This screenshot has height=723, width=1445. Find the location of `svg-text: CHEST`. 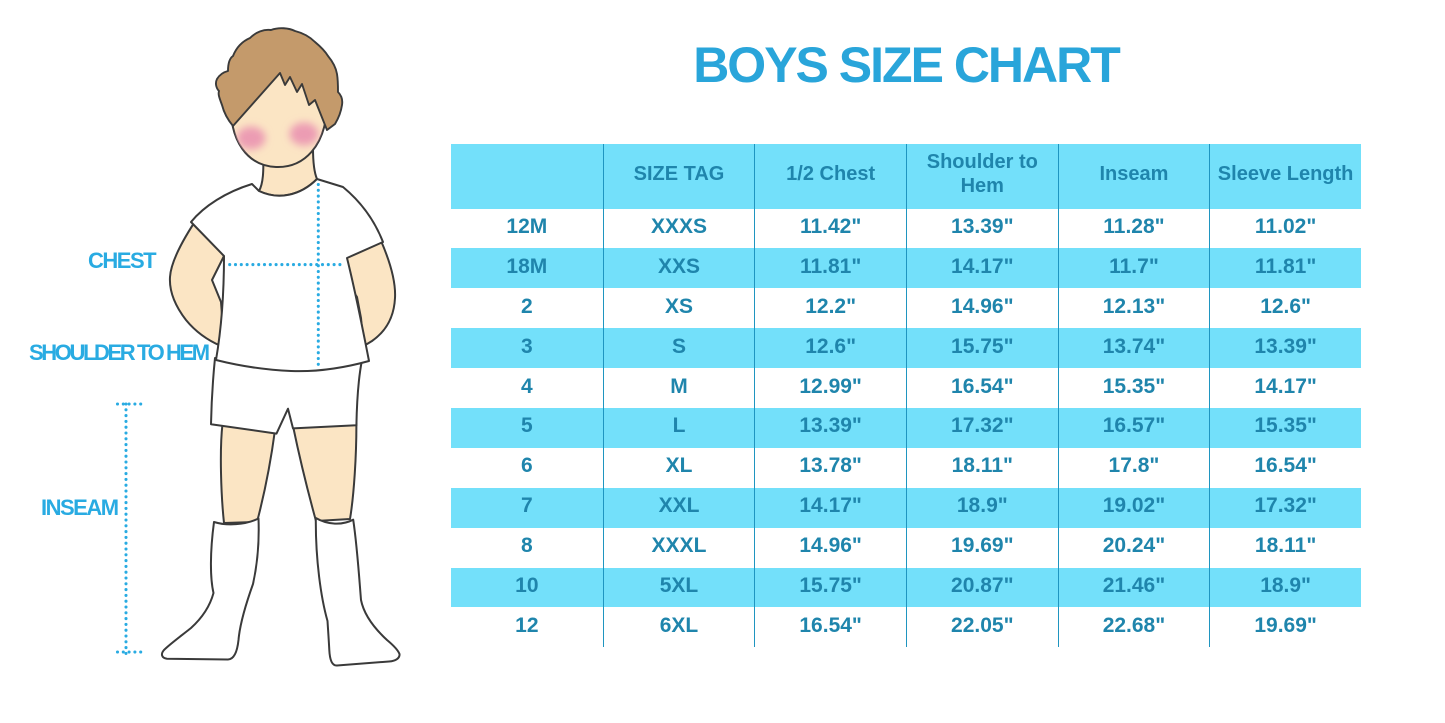

svg-text: CHEST is located at coordinates (122, 260).